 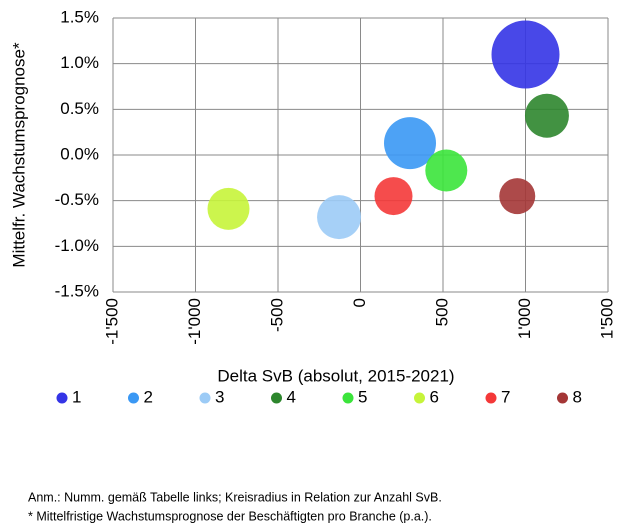 I want to click on legend-label: 2, so click(x=148, y=396).